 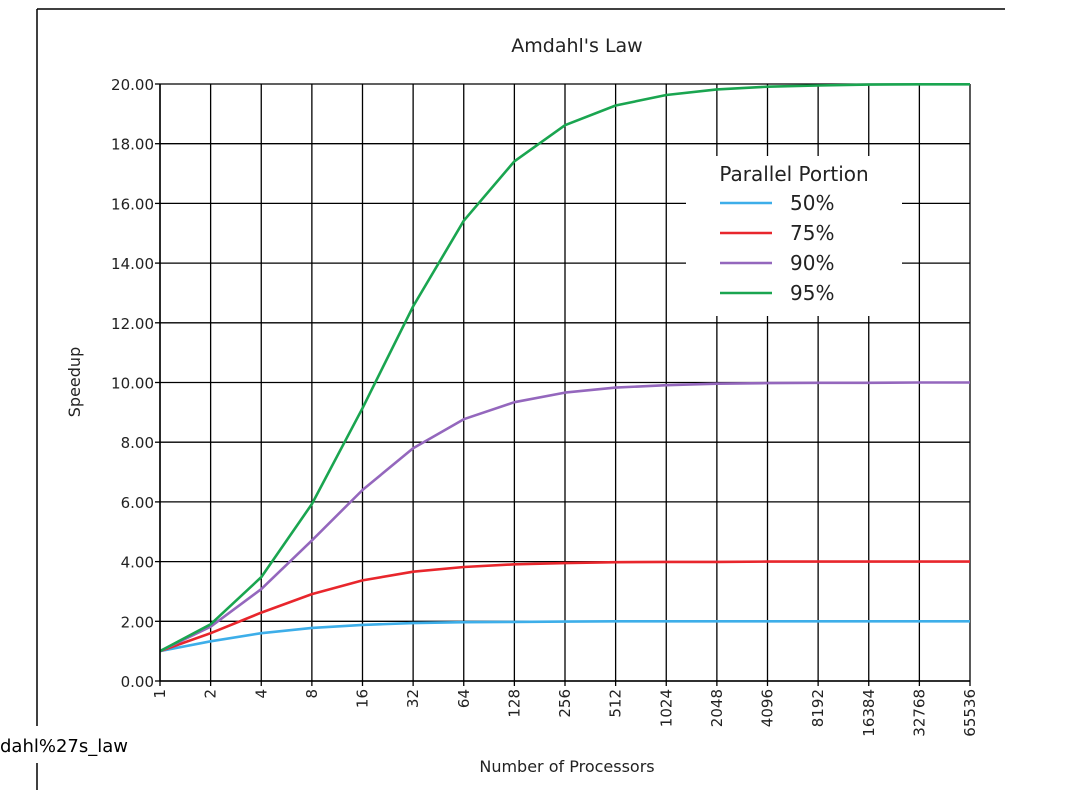 What do you see at coordinates (812, 233) in the screenshot?
I see `legend-label: 75%` at bounding box center [812, 233].